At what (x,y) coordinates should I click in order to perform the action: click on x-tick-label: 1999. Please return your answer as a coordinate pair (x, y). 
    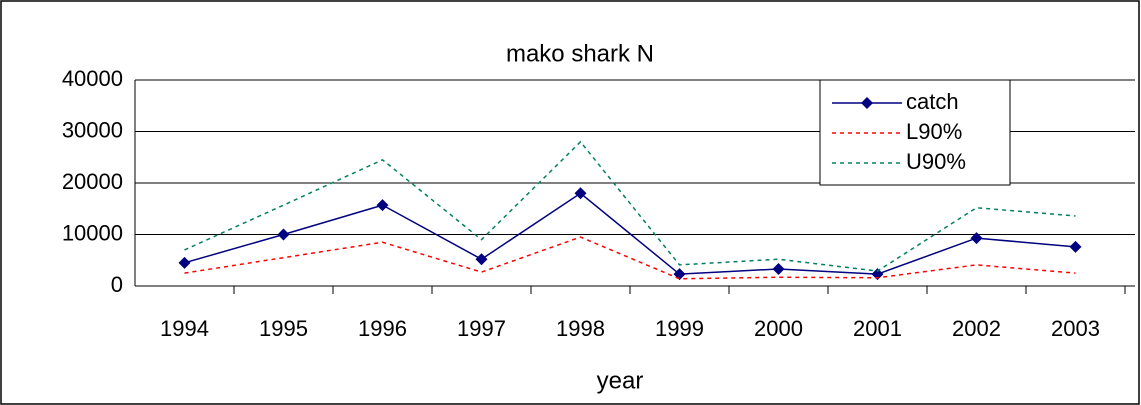
    Looking at the image, I should click on (679, 328).